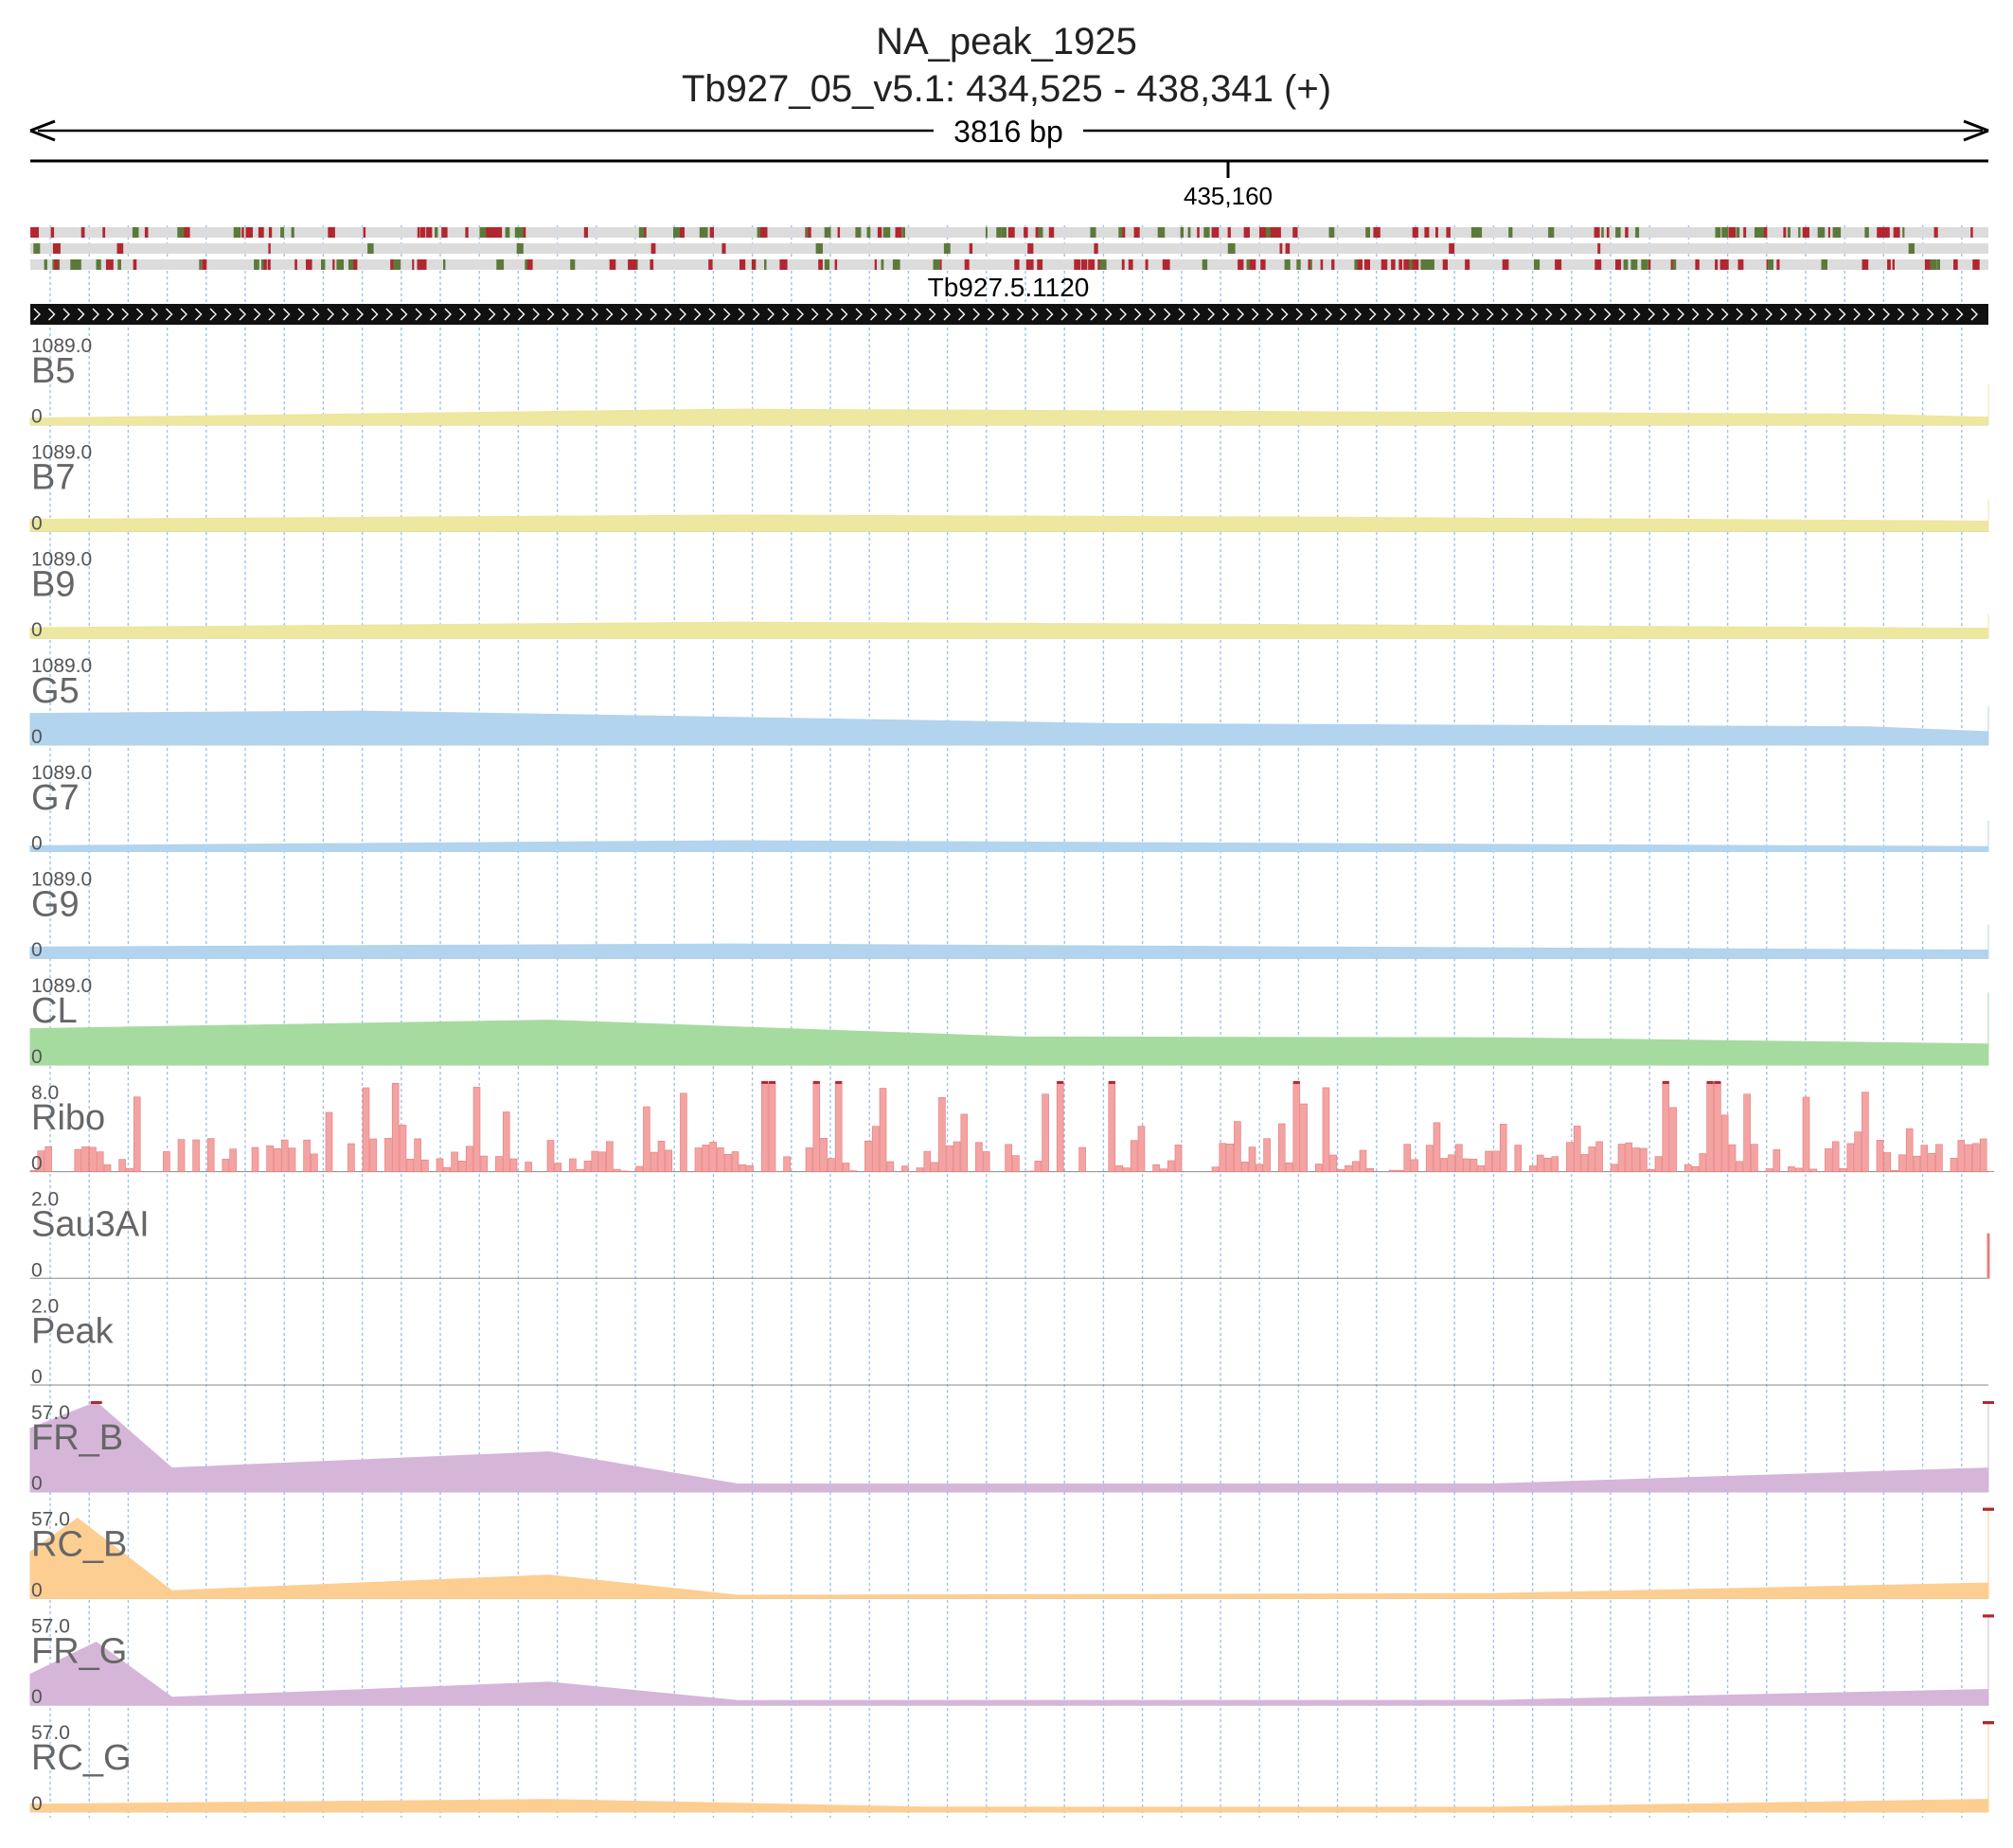 The width and height of the screenshot is (2013, 1848). I want to click on track-name-label: Sau3AI, so click(90, 1225).